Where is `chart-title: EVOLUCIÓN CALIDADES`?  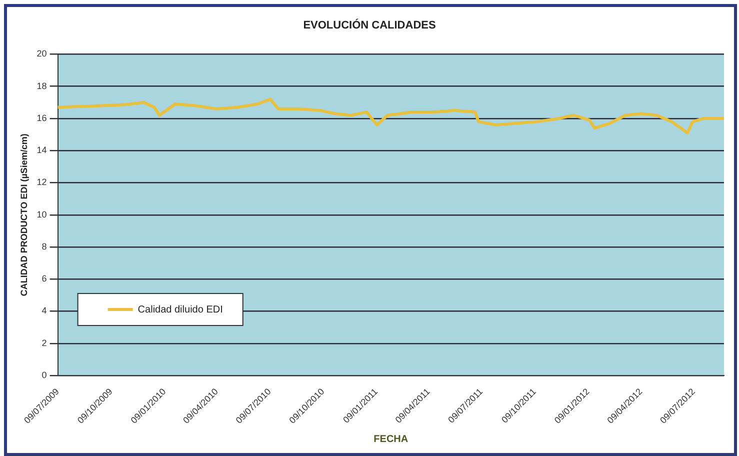
chart-title: EVOLUCIÓN CALIDADES is located at coordinates (369, 25).